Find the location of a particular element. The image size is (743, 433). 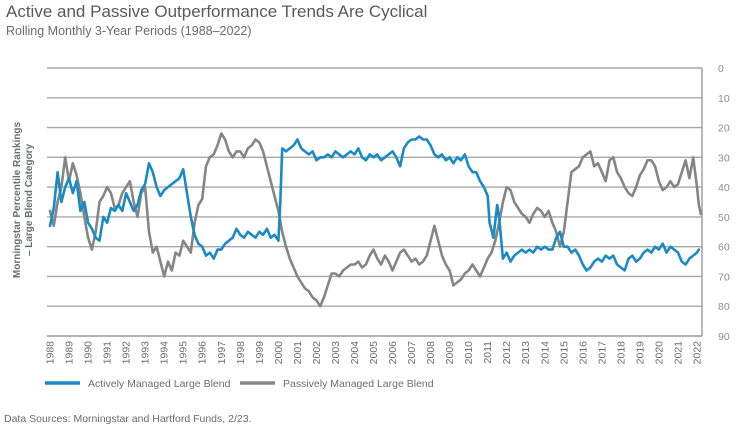

x-tick-label: 2012 is located at coordinates (507, 353).